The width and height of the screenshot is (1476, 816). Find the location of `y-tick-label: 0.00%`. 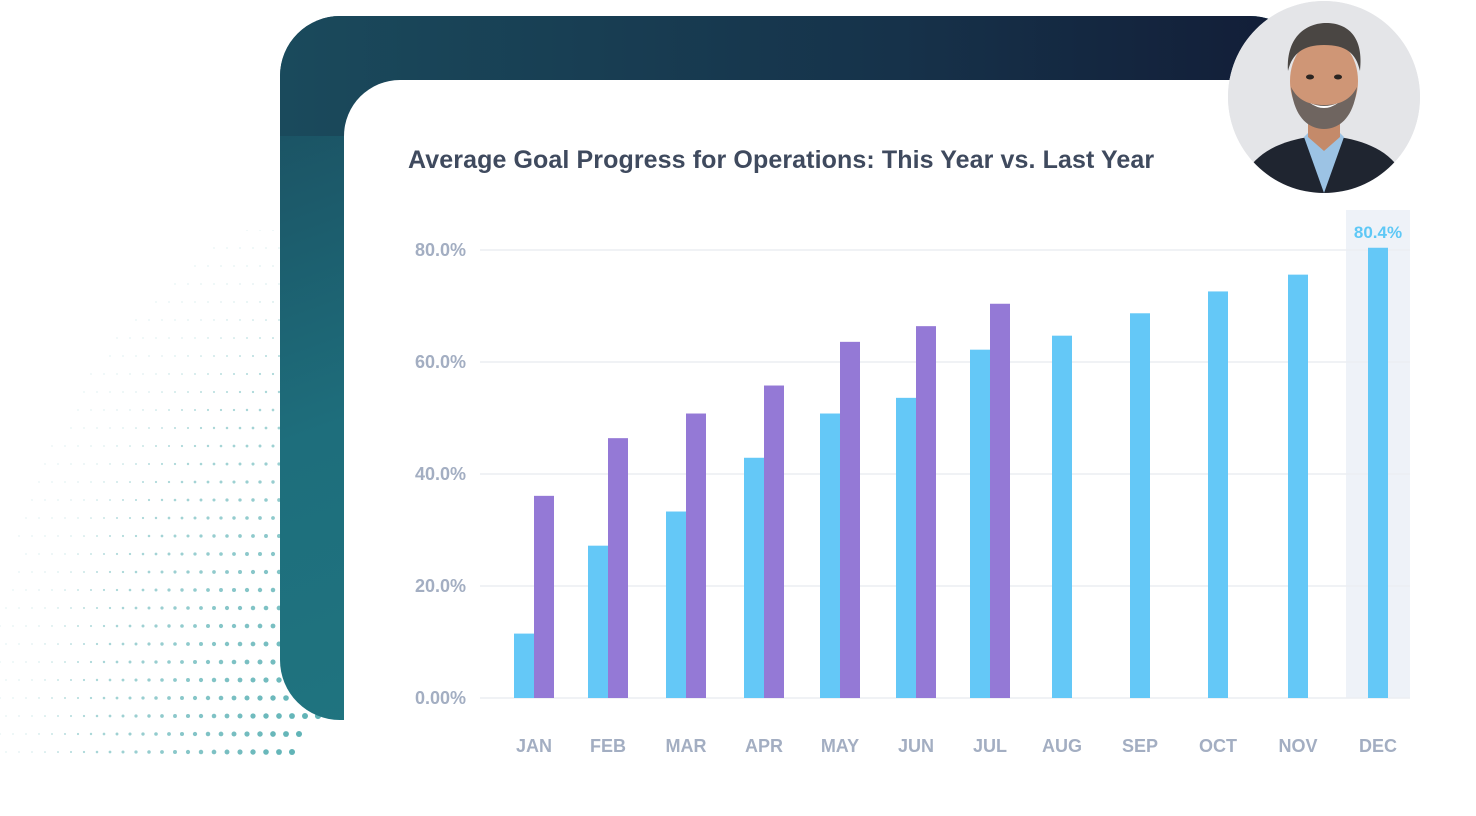

y-tick-label: 0.00% is located at coordinates (440, 698).